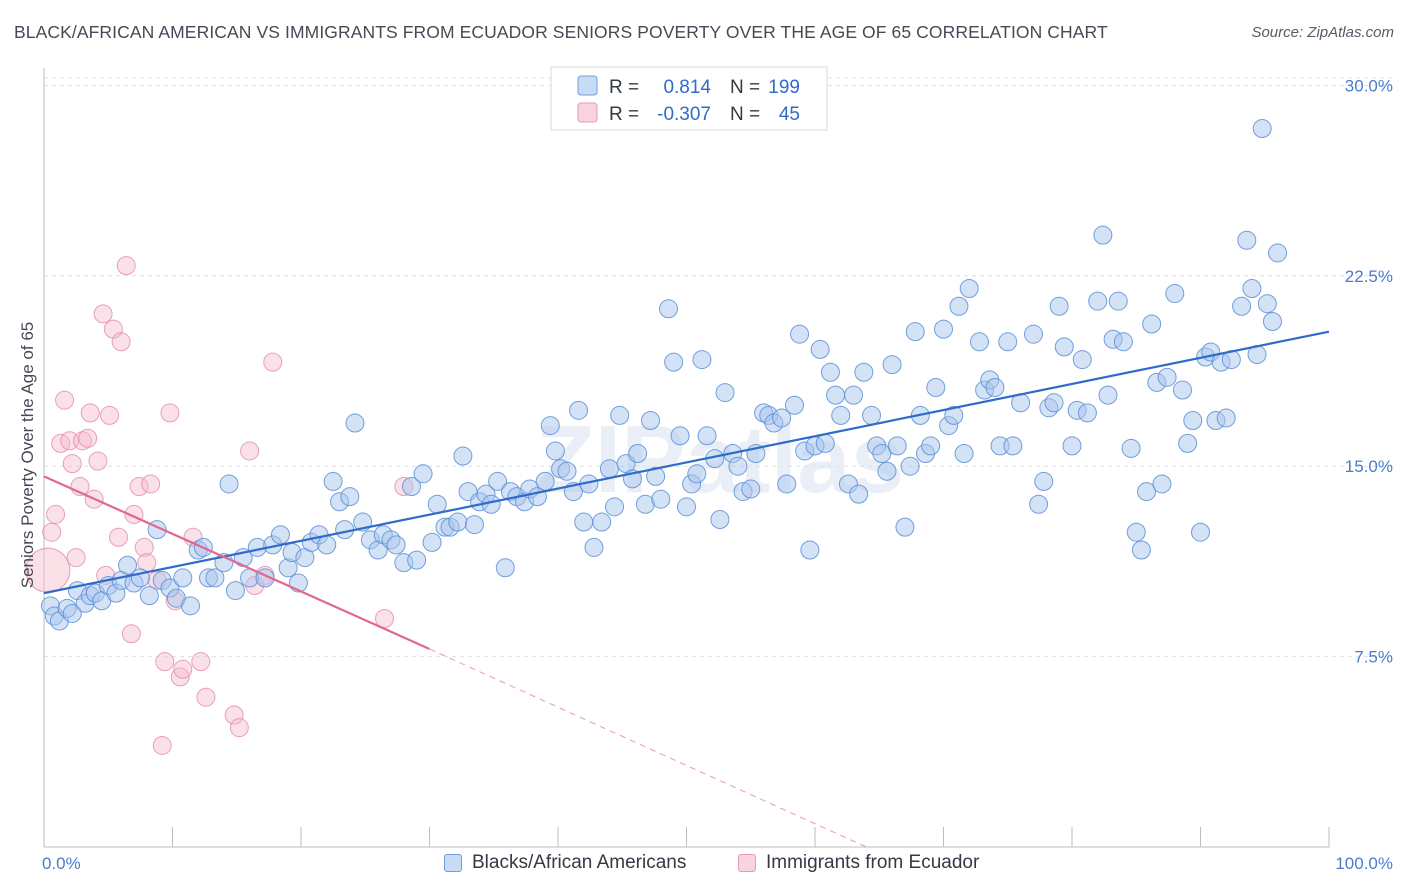 The image size is (1406, 892). Describe the element at coordinates (1322, 32) in the screenshot. I see `source-label: Source: ZipAtlas.com` at that location.